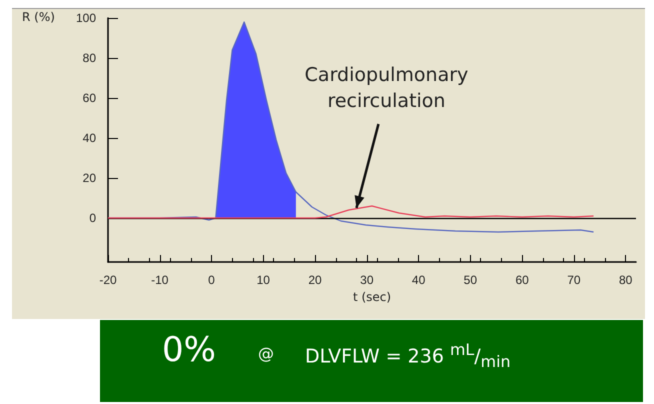 Image resolution: width=654 pixels, height=404 pixels. Describe the element at coordinates (367, 280) in the screenshot. I see `x-tick-label: 30` at that location.